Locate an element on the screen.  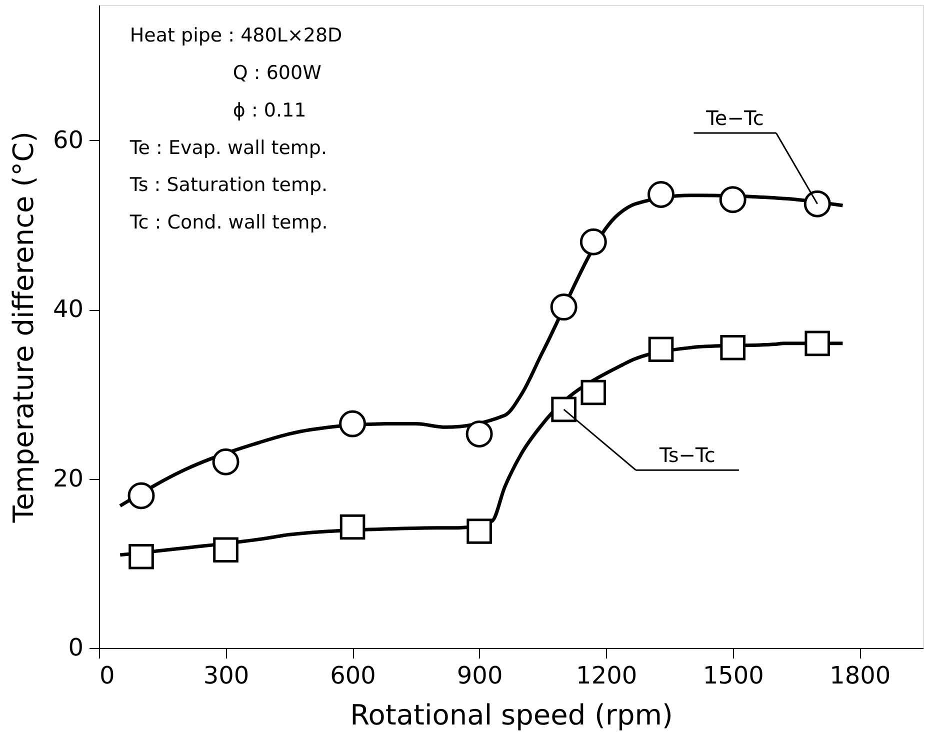
annotation: Tc : Cond. wall temp. is located at coordinates (228, 223).